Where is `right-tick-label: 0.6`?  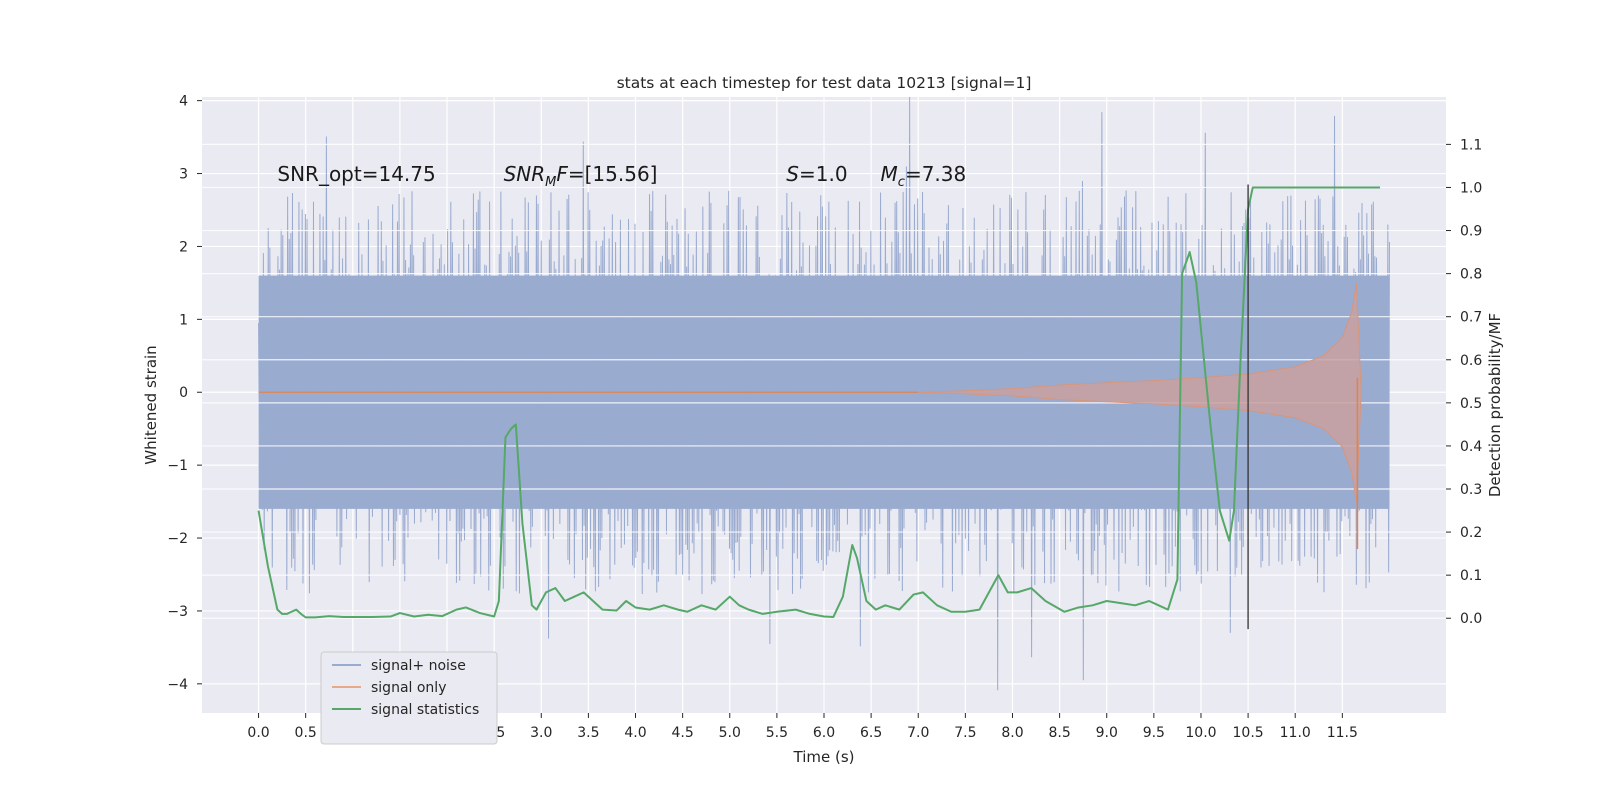 right-tick-label: 0.6 is located at coordinates (1471, 361).